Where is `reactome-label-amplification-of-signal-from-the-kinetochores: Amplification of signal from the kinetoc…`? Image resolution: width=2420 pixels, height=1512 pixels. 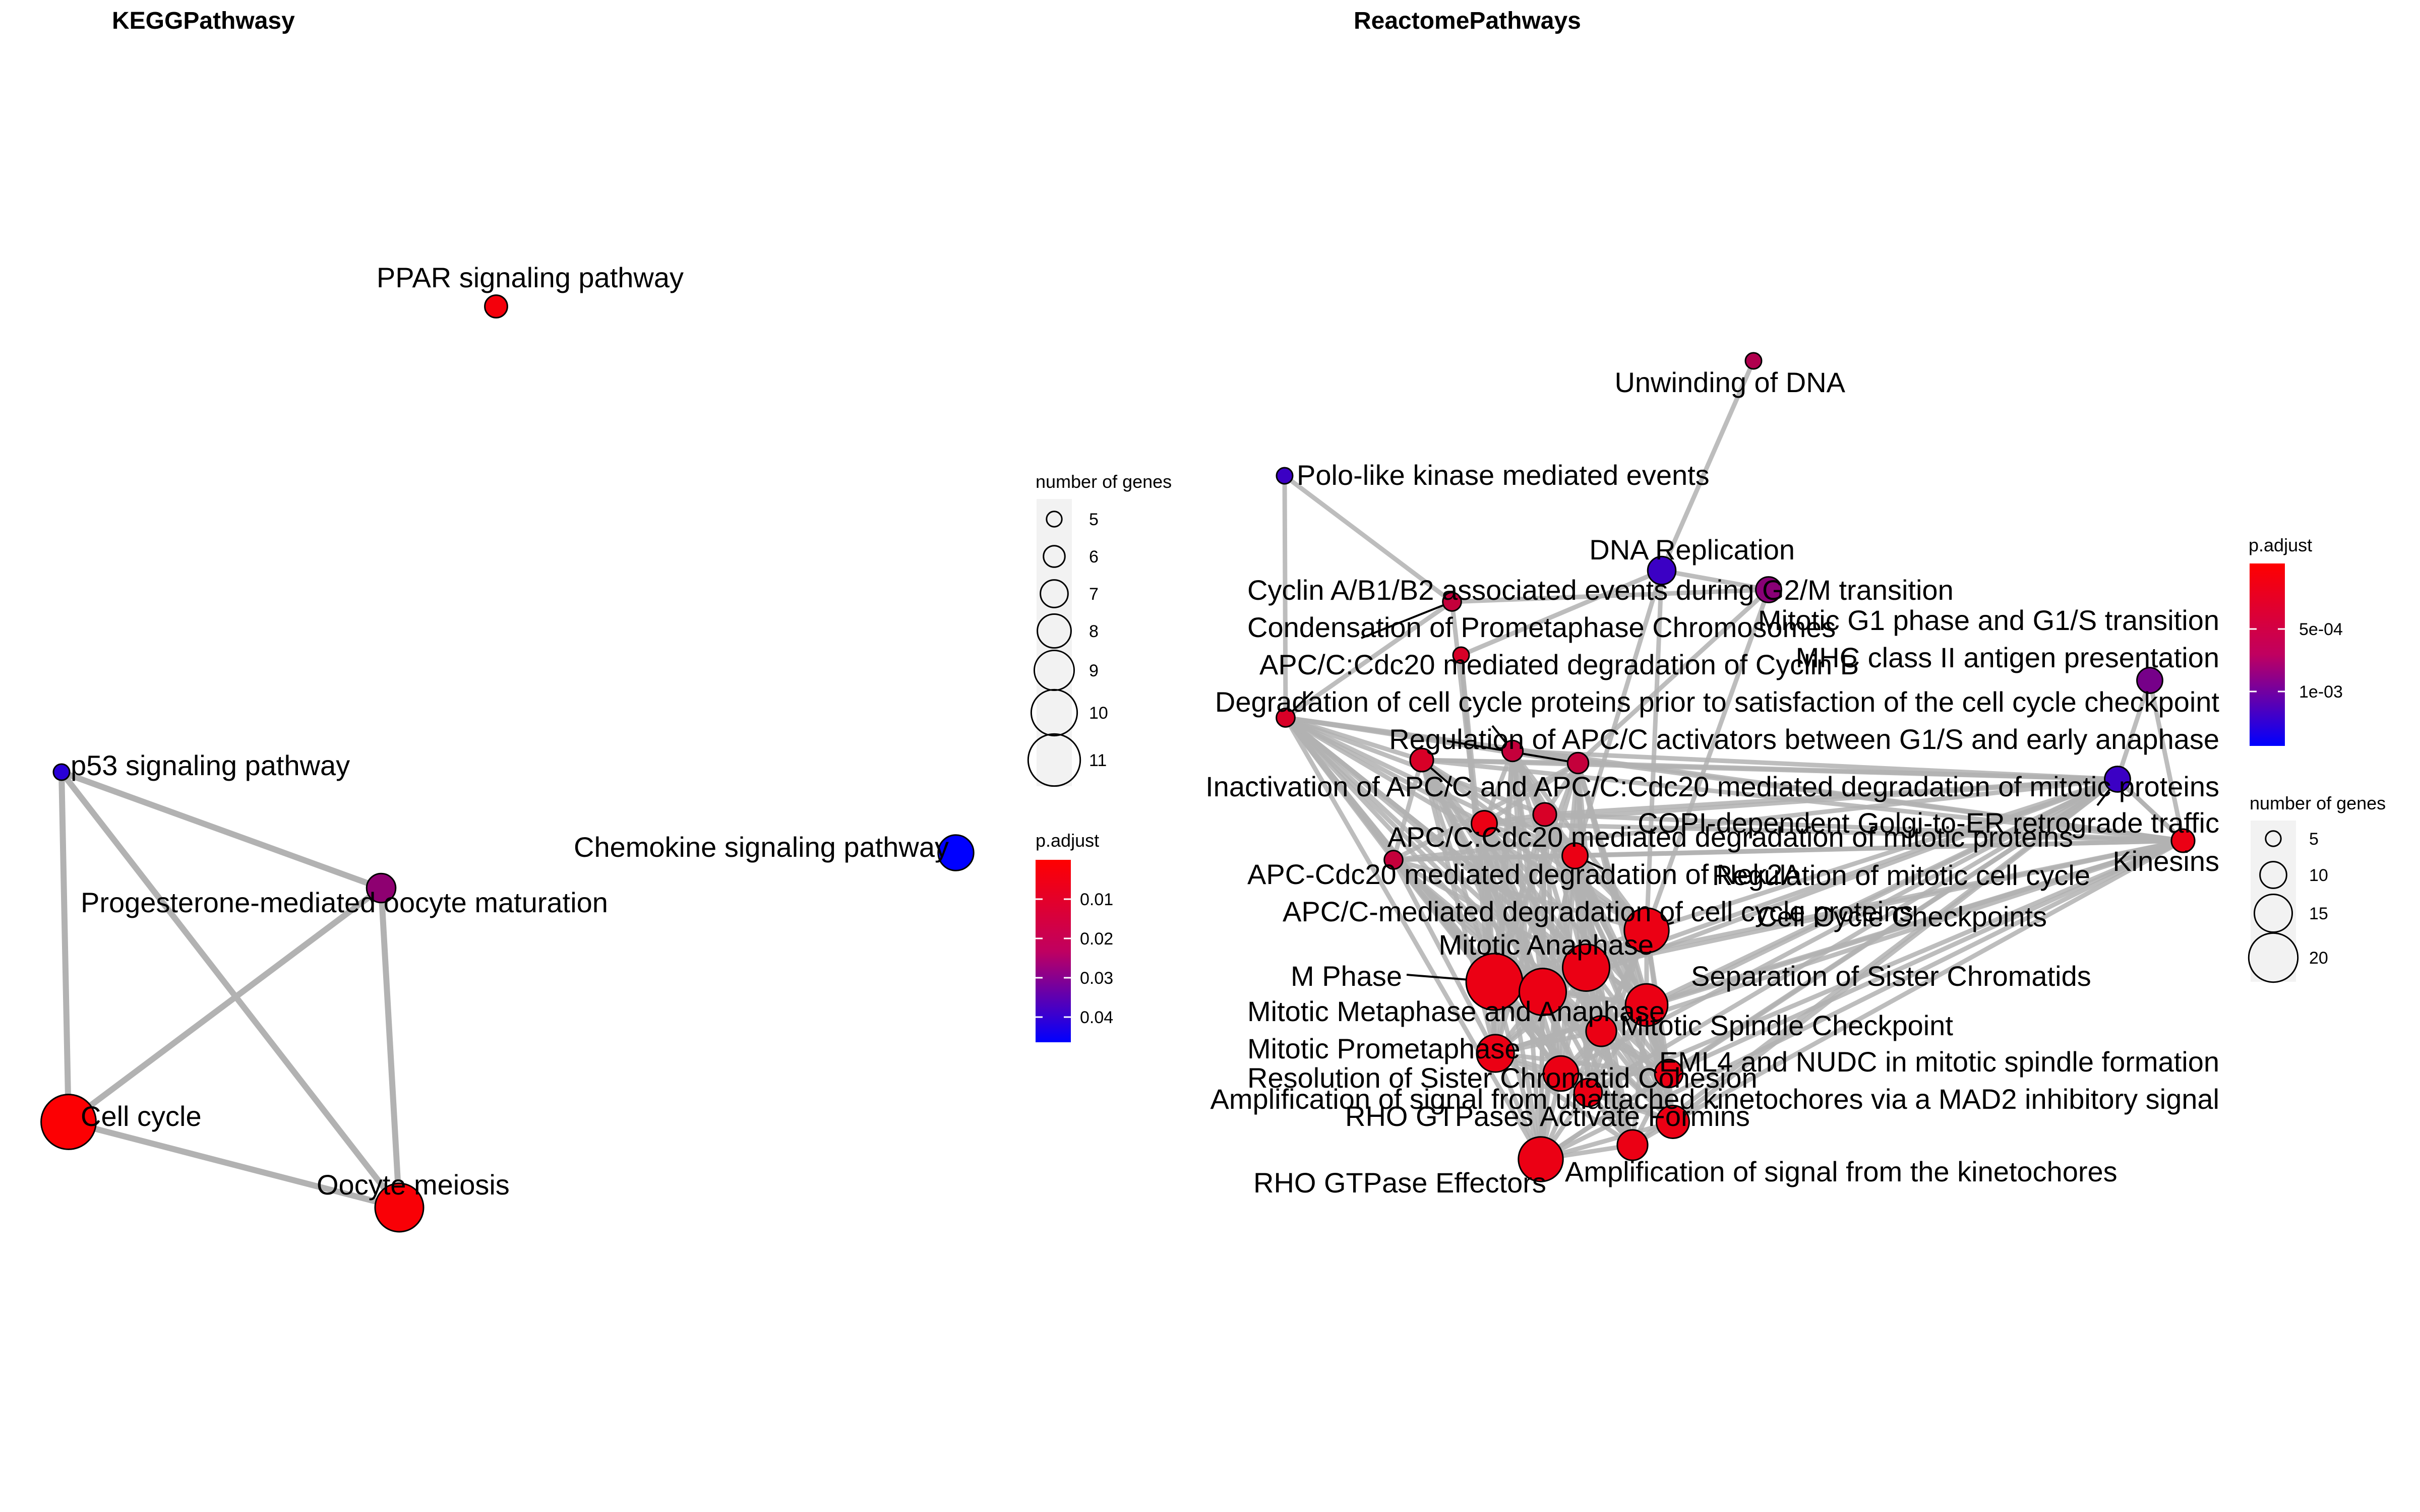
reactome-label-amplification-of-signal-from-the-kinetochores: Amplification of signal from the kinetoc… is located at coordinates (1841, 1171).